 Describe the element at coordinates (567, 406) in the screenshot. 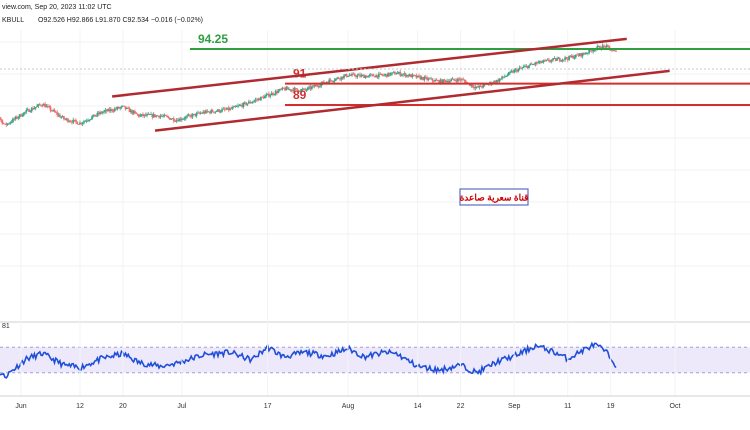

I see `x-tick-label: 11` at that location.